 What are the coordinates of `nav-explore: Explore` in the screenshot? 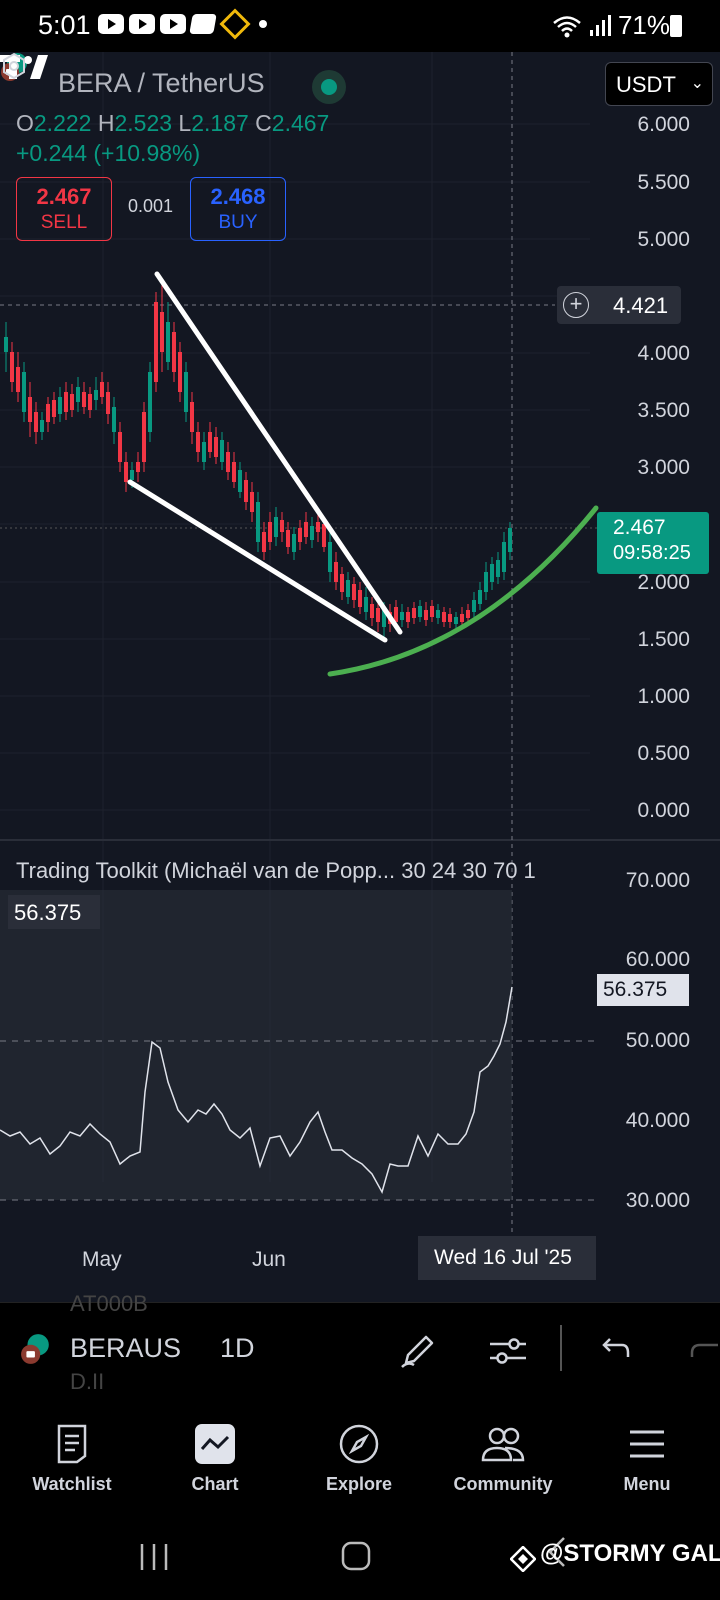 It's located at (359, 1458).